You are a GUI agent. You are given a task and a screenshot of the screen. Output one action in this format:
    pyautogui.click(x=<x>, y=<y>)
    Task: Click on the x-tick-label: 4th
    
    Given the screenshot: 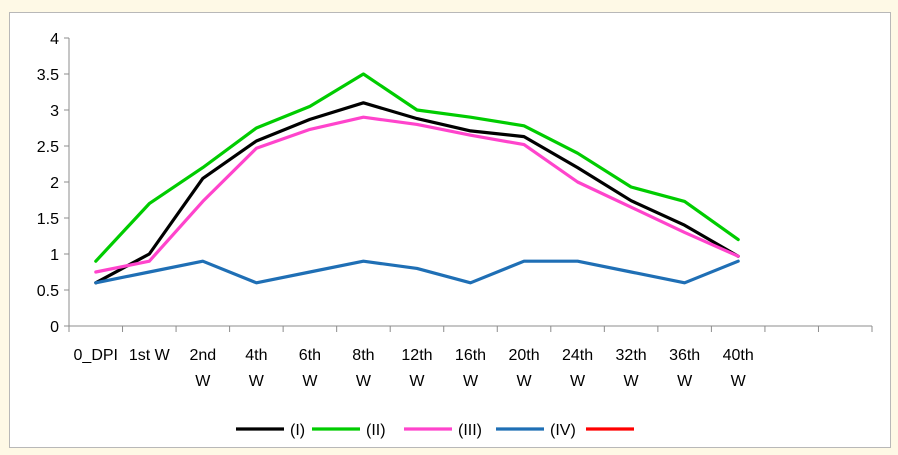 What is the action you would take?
    pyautogui.click(x=256, y=355)
    